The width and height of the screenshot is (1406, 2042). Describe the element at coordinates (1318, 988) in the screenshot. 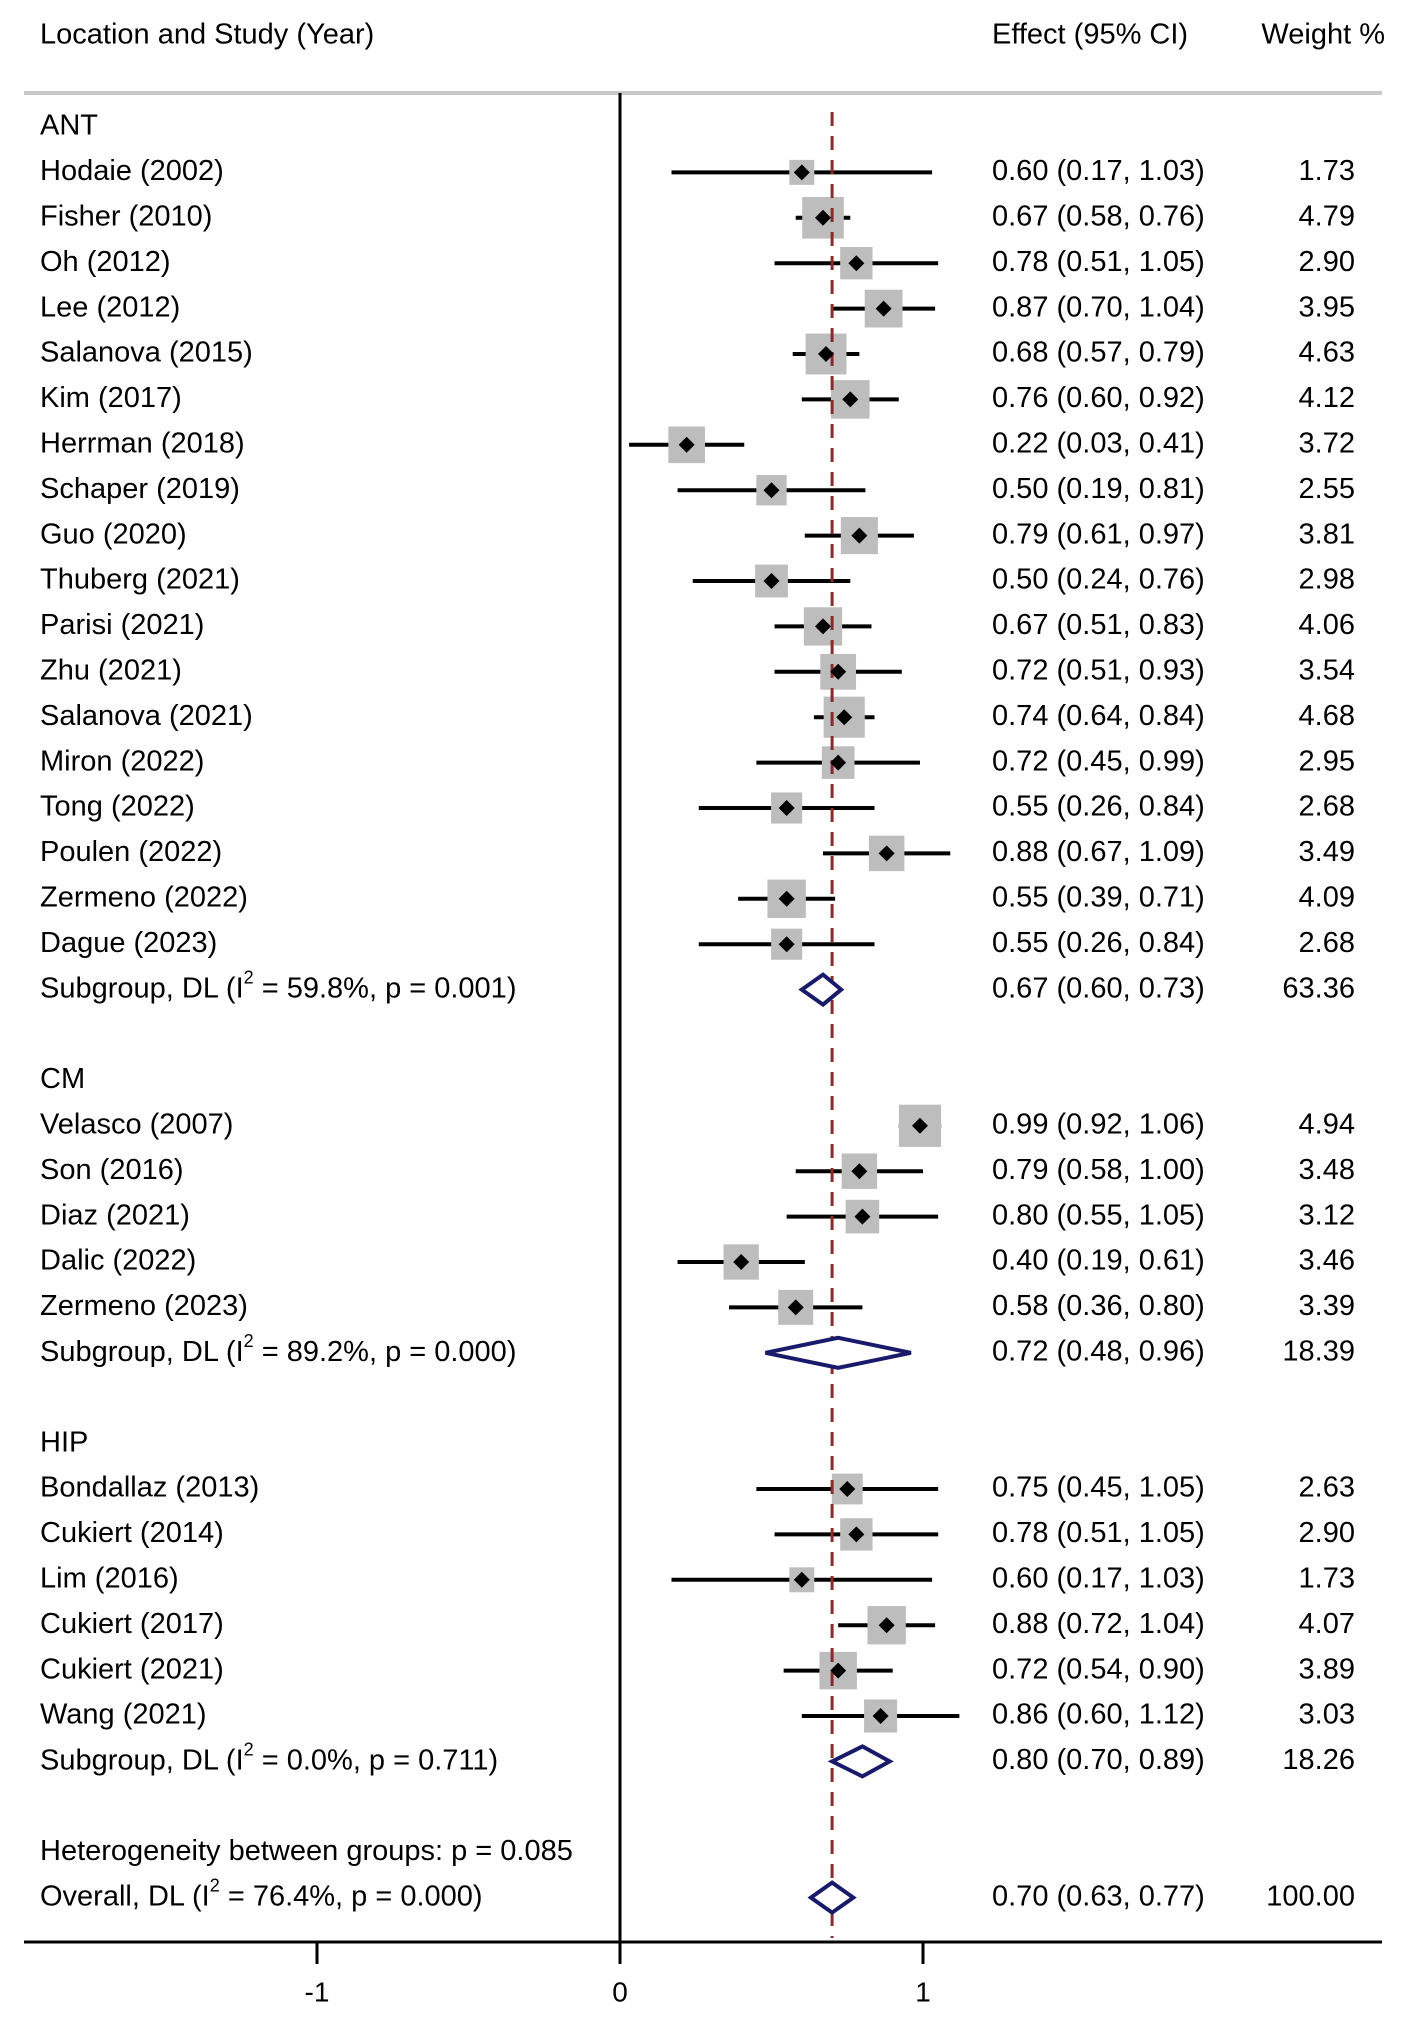

I see `subgroup-weight: 63.36` at that location.